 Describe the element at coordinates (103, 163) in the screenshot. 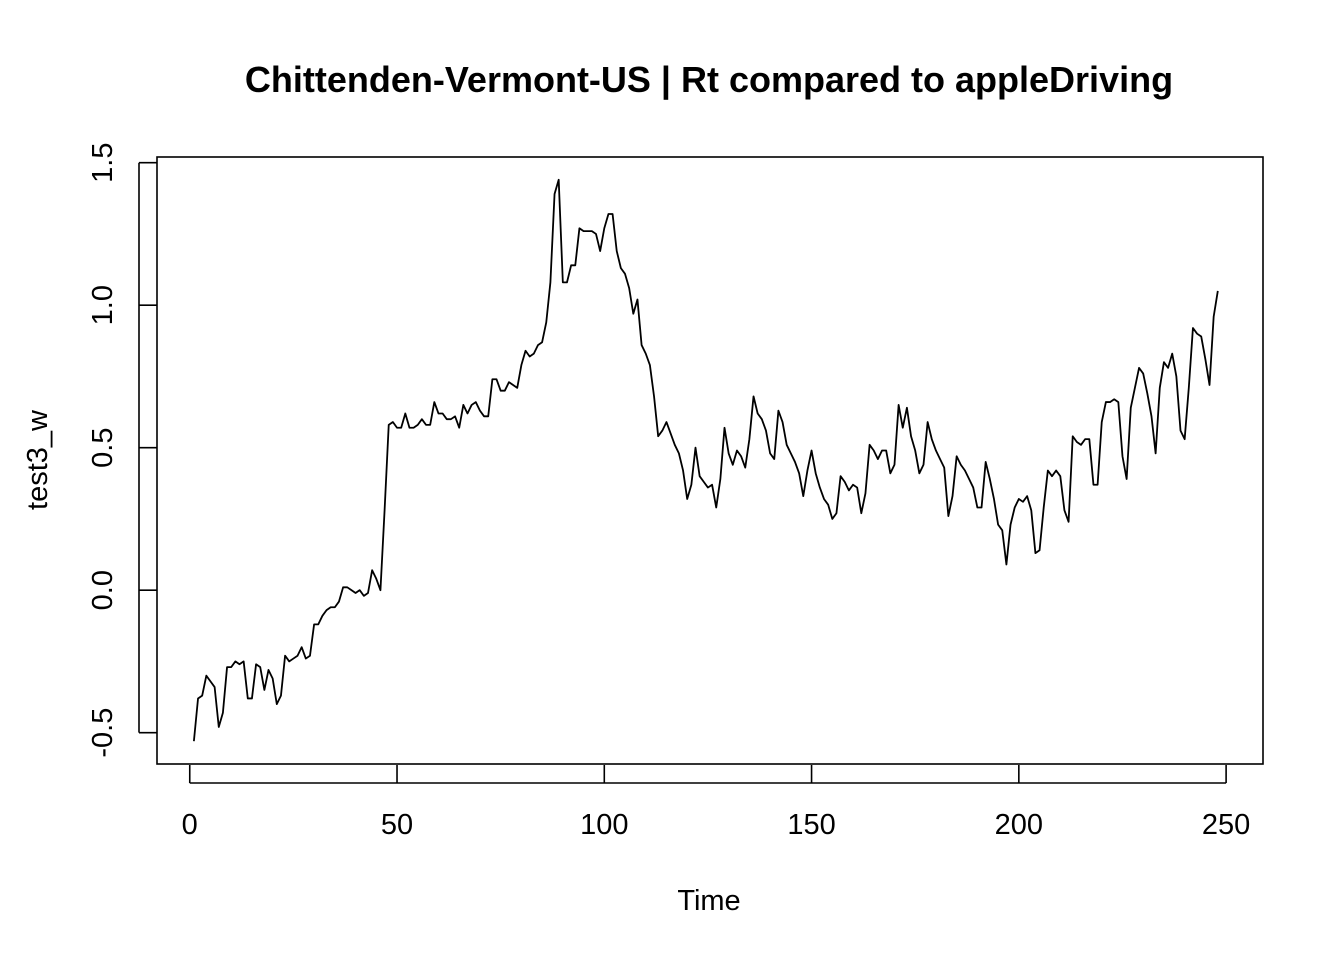

I see `y-tick-label: 1.5` at that location.